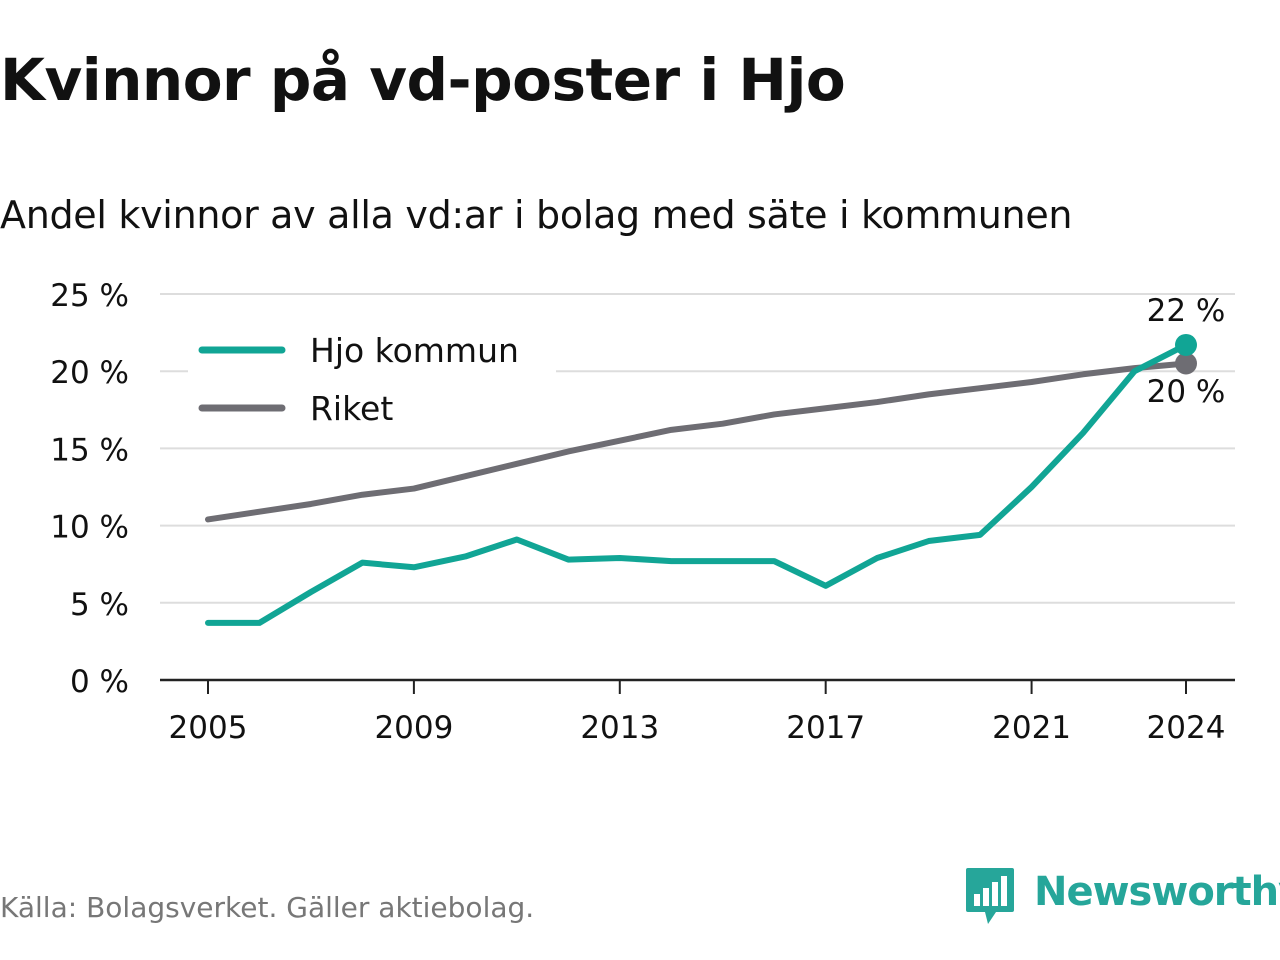  What do you see at coordinates (414, 350) in the screenshot?
I see `legend-label: Hjo kommun` at bounding box center [414, 350].